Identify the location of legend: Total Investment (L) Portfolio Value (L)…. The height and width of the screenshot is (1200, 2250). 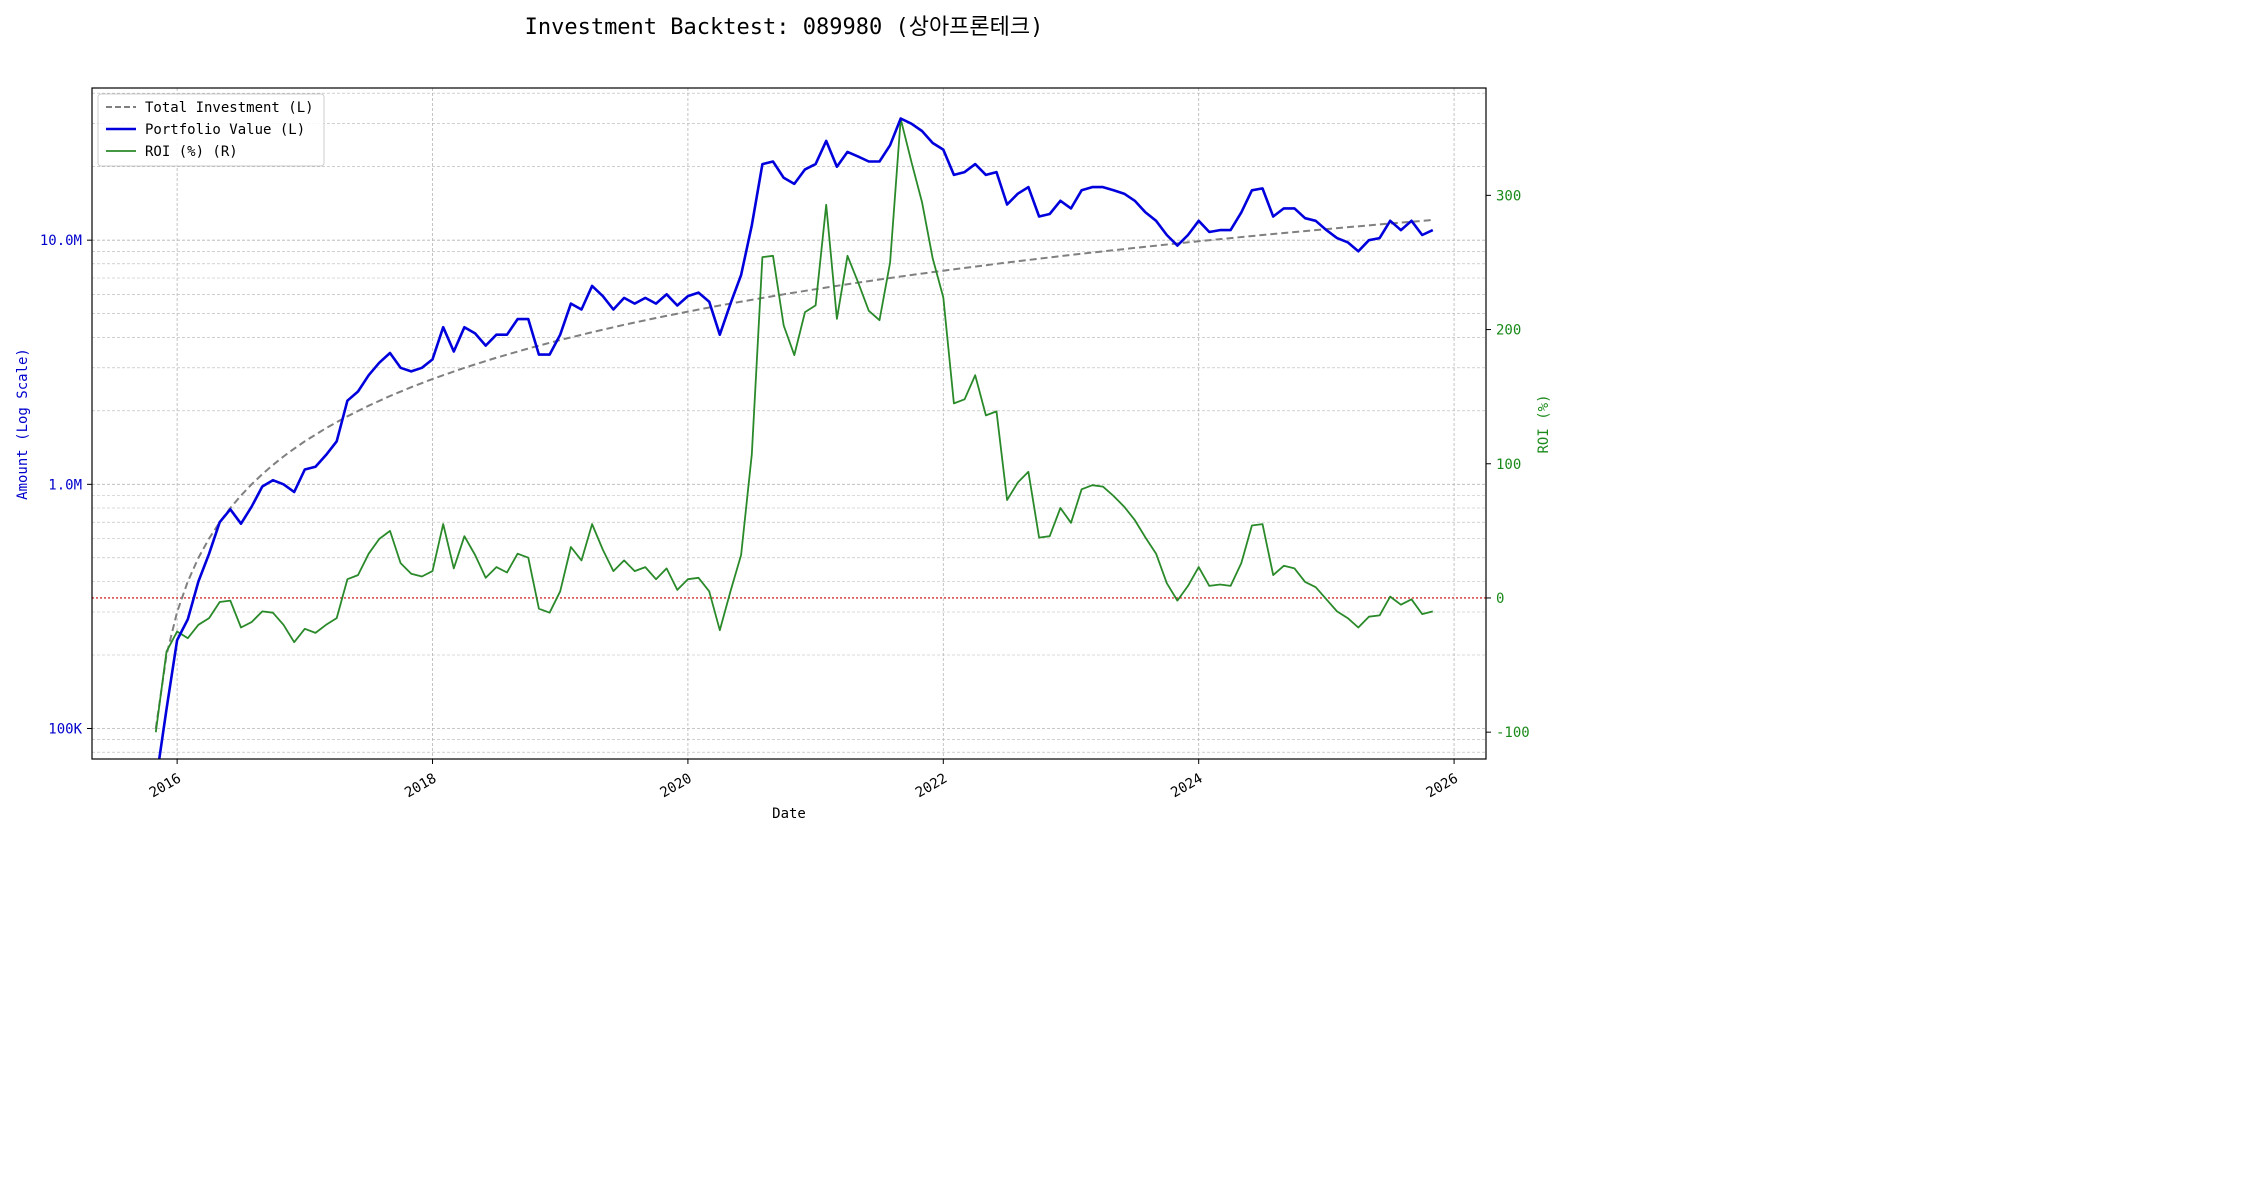
(211, 130).